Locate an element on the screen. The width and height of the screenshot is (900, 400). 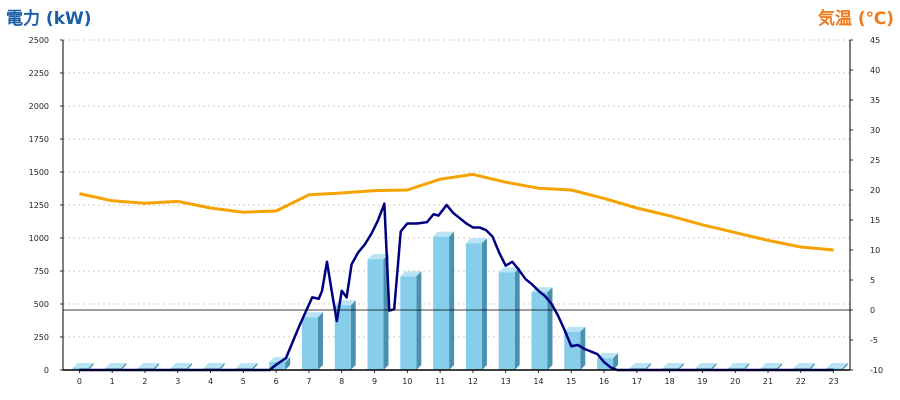
x-tick-label: 3 is located at coordinates (177, 381).